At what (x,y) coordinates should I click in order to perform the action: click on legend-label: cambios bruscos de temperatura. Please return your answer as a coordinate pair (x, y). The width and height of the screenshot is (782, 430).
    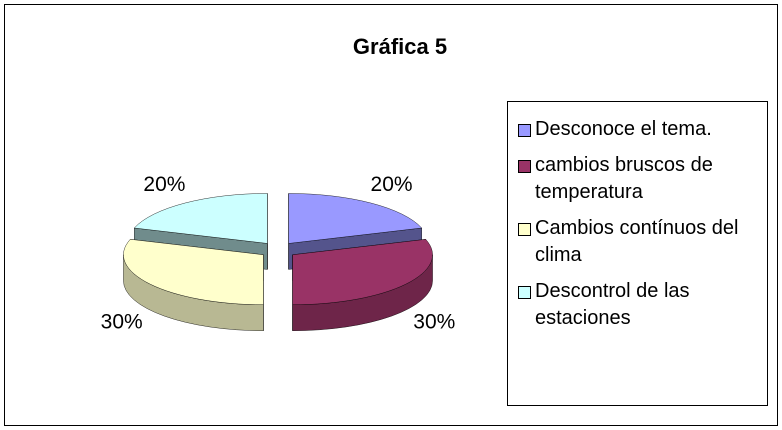
    Looking at the image, I should click on (624, 178).